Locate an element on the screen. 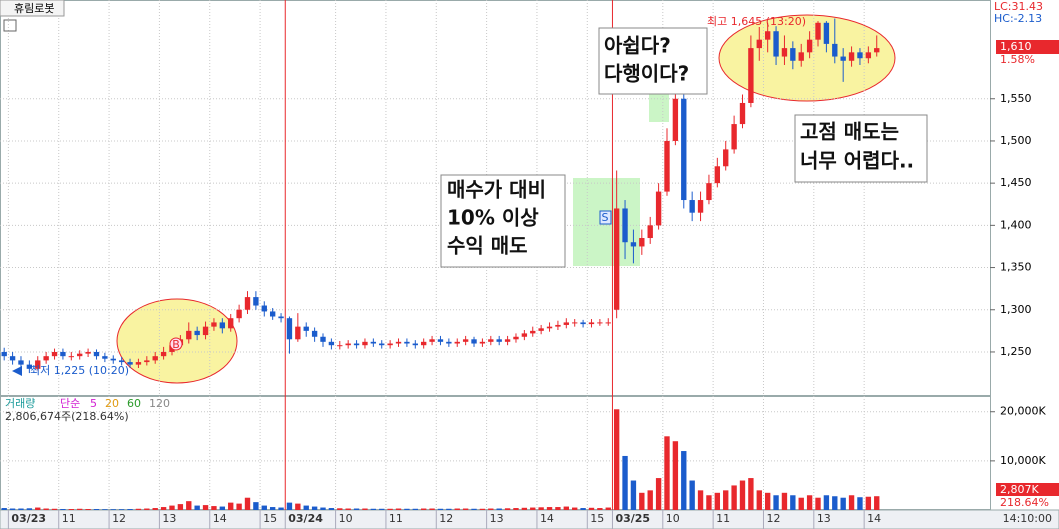 The width and height of the screenshot is (1059, 529). volume-box is located at coordinates (1027, 489).